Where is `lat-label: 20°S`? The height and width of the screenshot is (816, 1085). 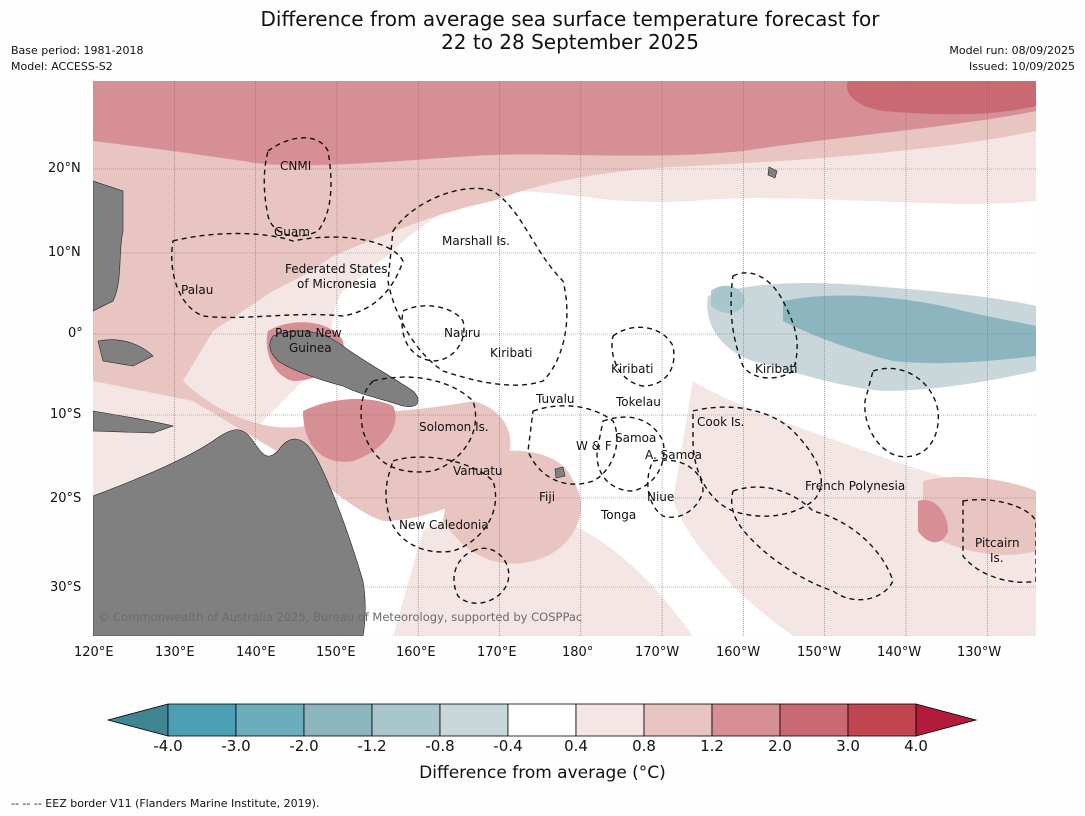 lat-label: 20°S is located at coordinates (66, 498).